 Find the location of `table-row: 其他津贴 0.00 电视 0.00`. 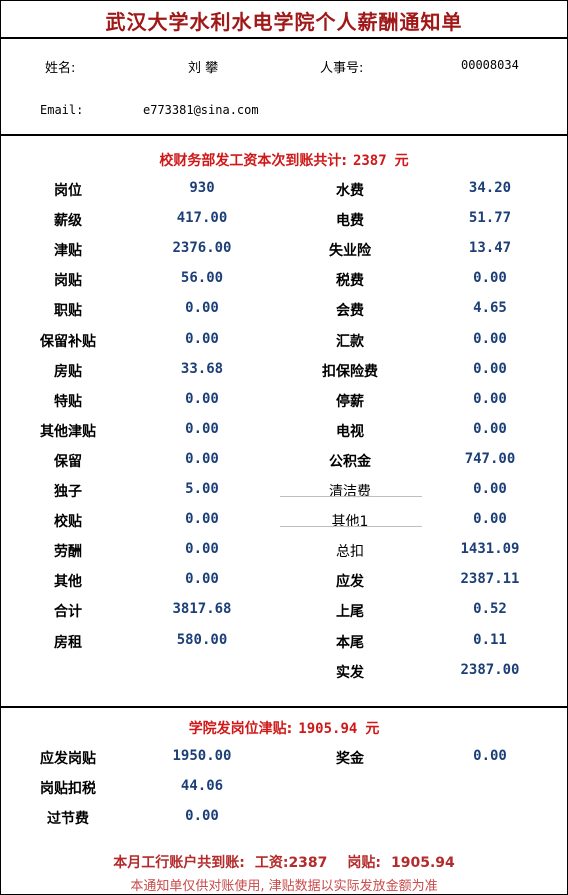

table-row: 其他津贴 0.00 电视 0.00 is located at coordinates (284, 432).